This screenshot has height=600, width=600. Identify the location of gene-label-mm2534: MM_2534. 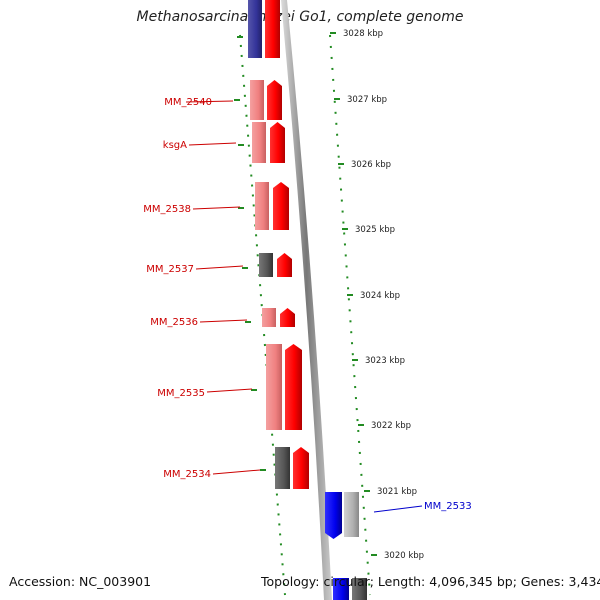
(187, 474).